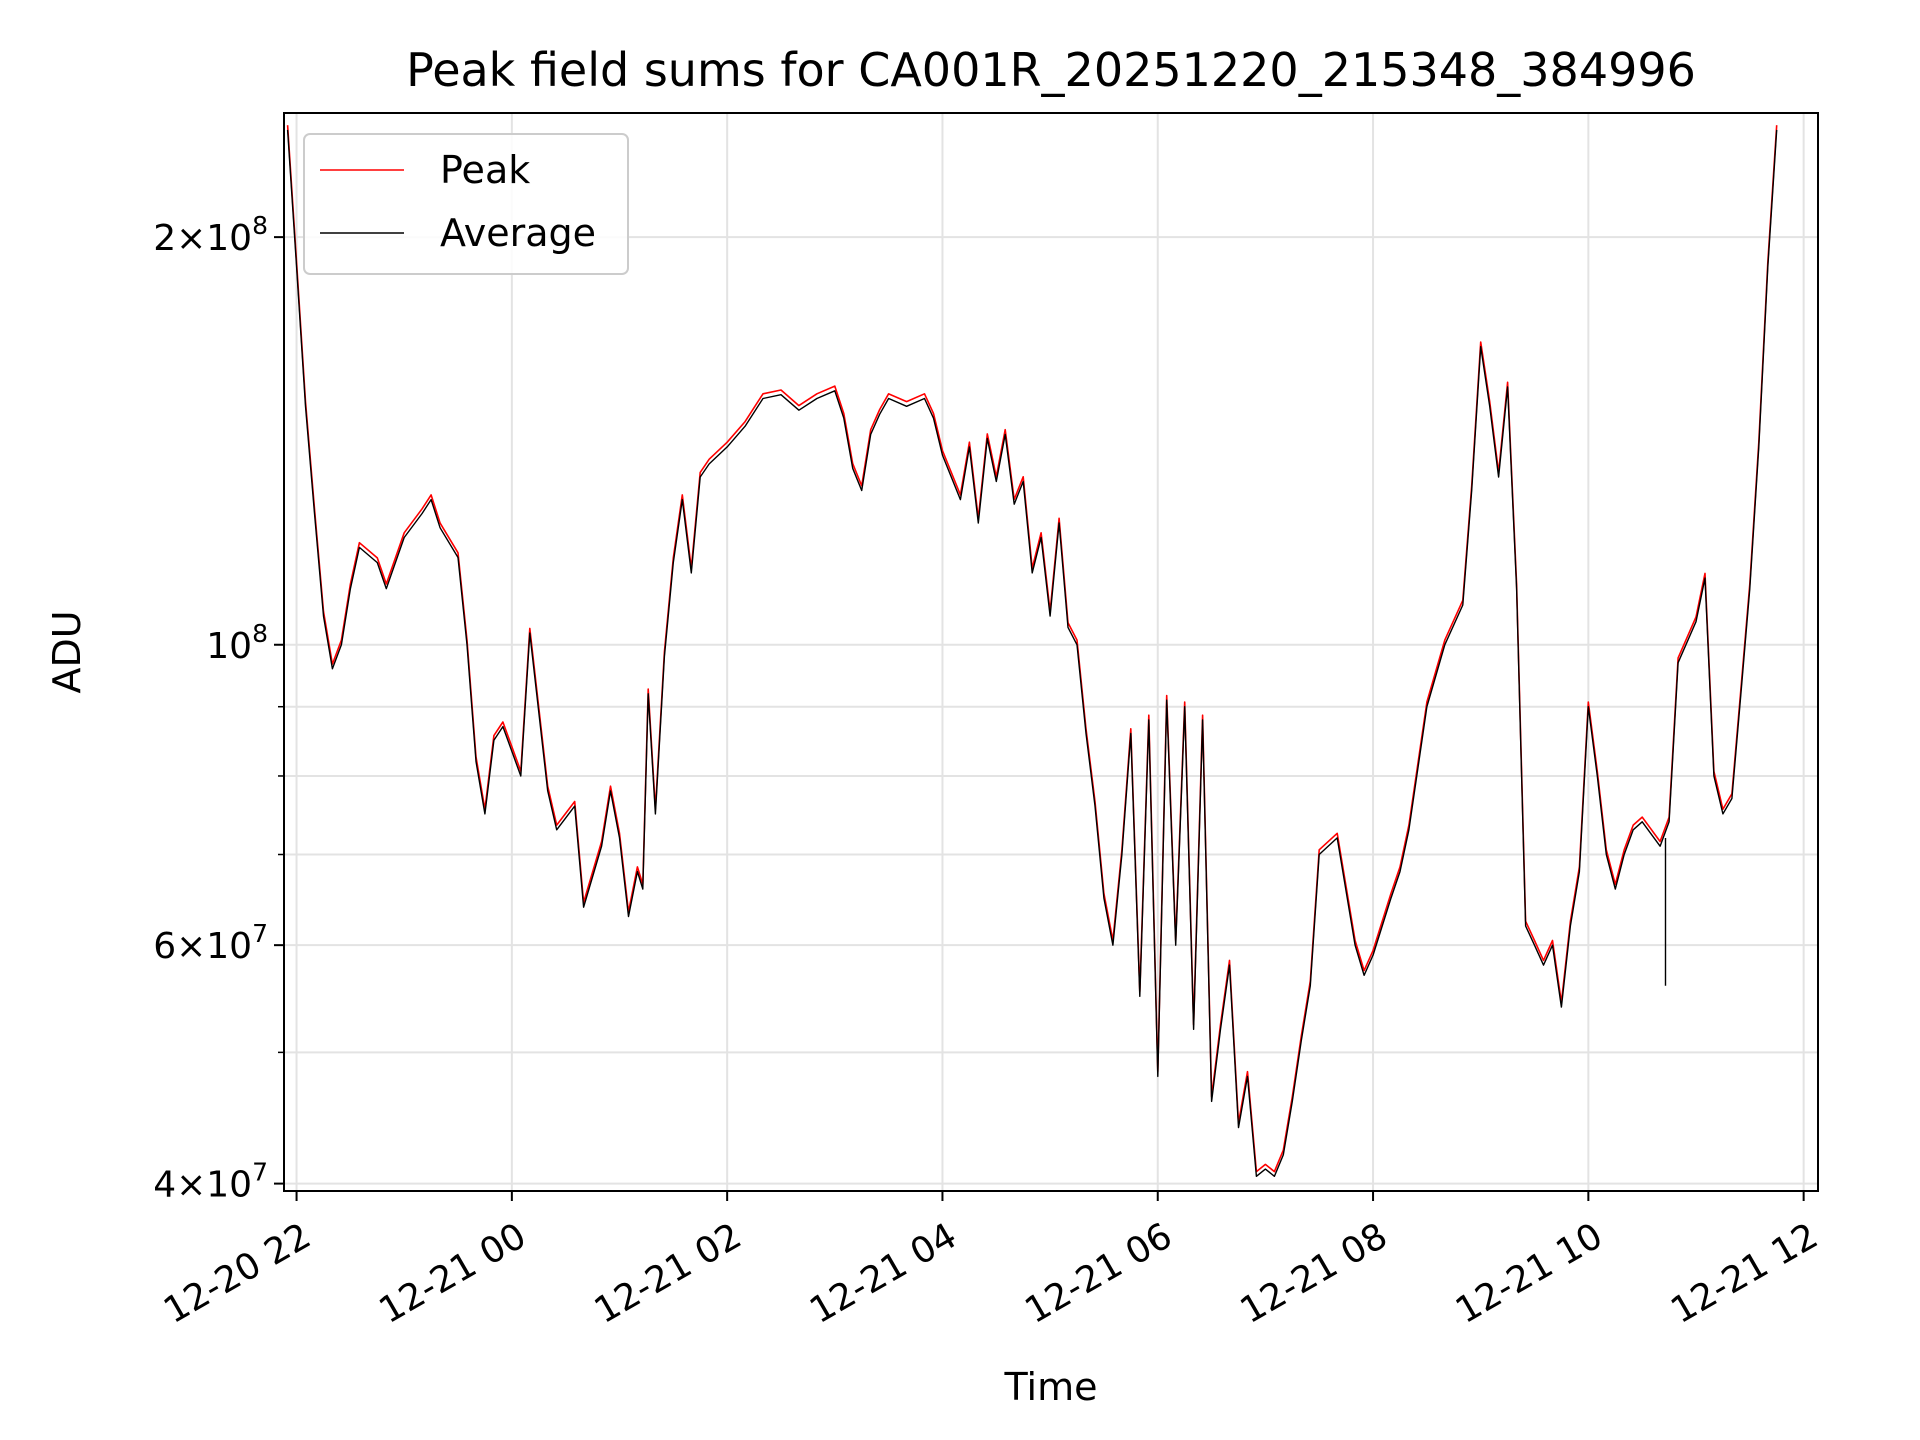  Describe the element at coordinates (1529, 1273) in the screenshot. I see `x-tick-label: 12-21 10` at that location.